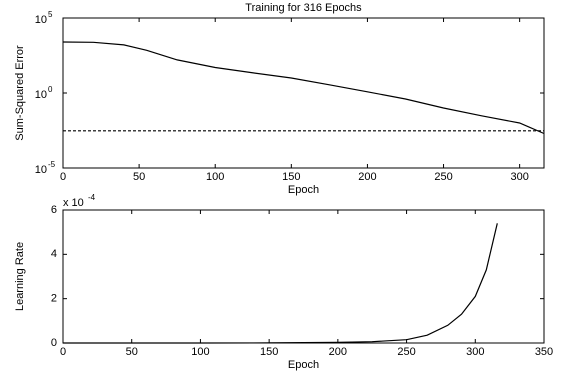 This screenshot has height=376, width=562. Describe the element at coordinates (54, 254) in the screenshot. I see `y-tick-label: 4` at that location.